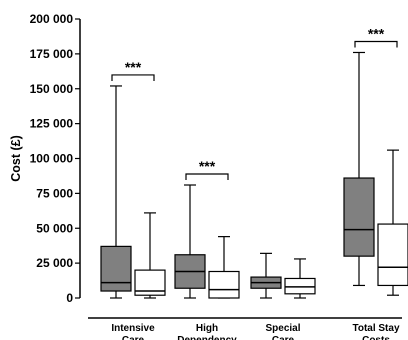 The height and width of the screenshot is (340, 408). I want to click on y-tick-label: 125 000, so click(52, 124).